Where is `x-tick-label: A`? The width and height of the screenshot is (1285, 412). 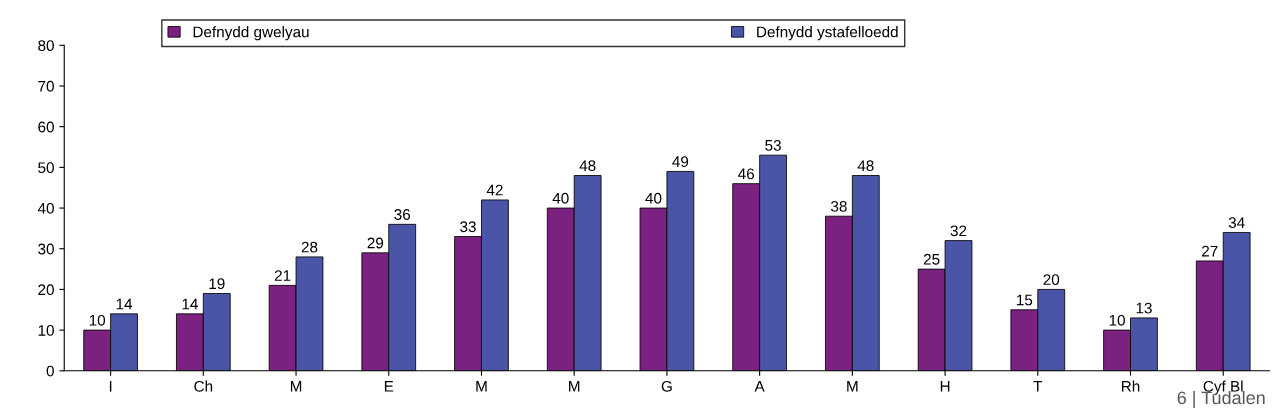
x-tick-label: A is located at coordinates (759, 386).